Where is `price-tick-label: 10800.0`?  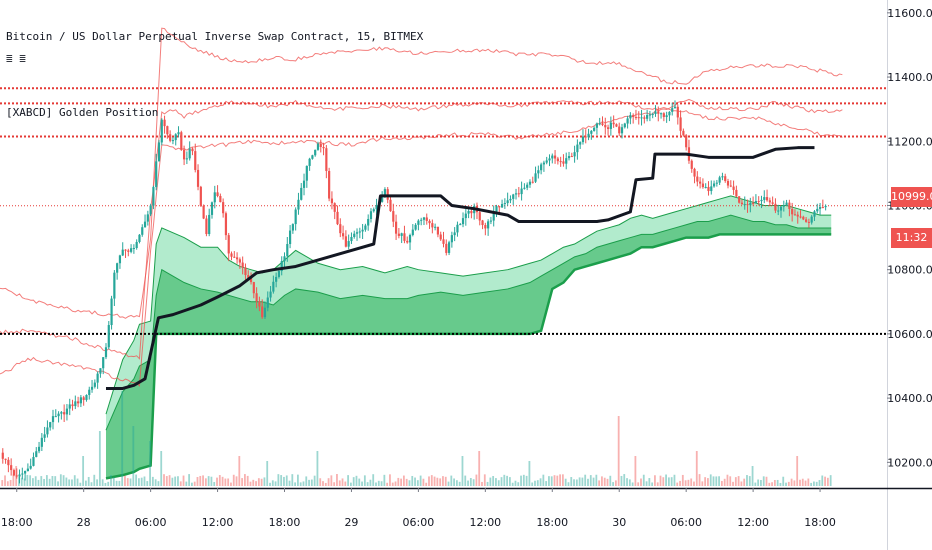 price-tick-label: 10800.0 is located at coordinates (909, 270).